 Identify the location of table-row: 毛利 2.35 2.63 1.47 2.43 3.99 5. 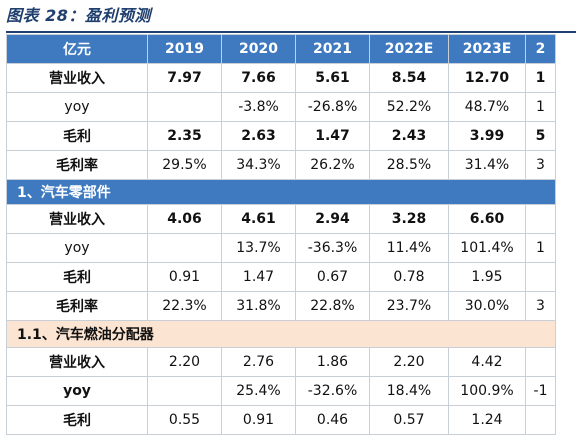
(281, 136).